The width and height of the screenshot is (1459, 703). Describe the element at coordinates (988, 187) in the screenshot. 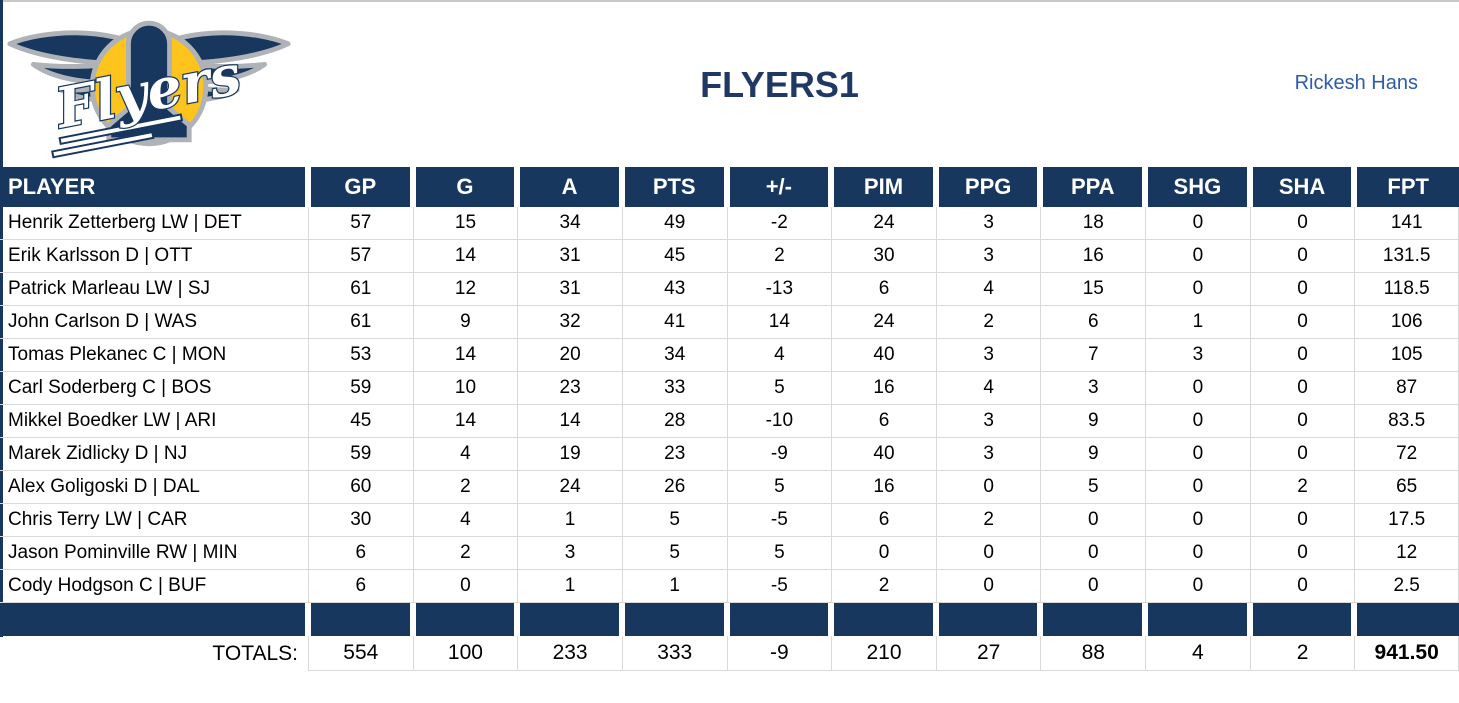

I see `column-header-ppg: PPG` at that location.